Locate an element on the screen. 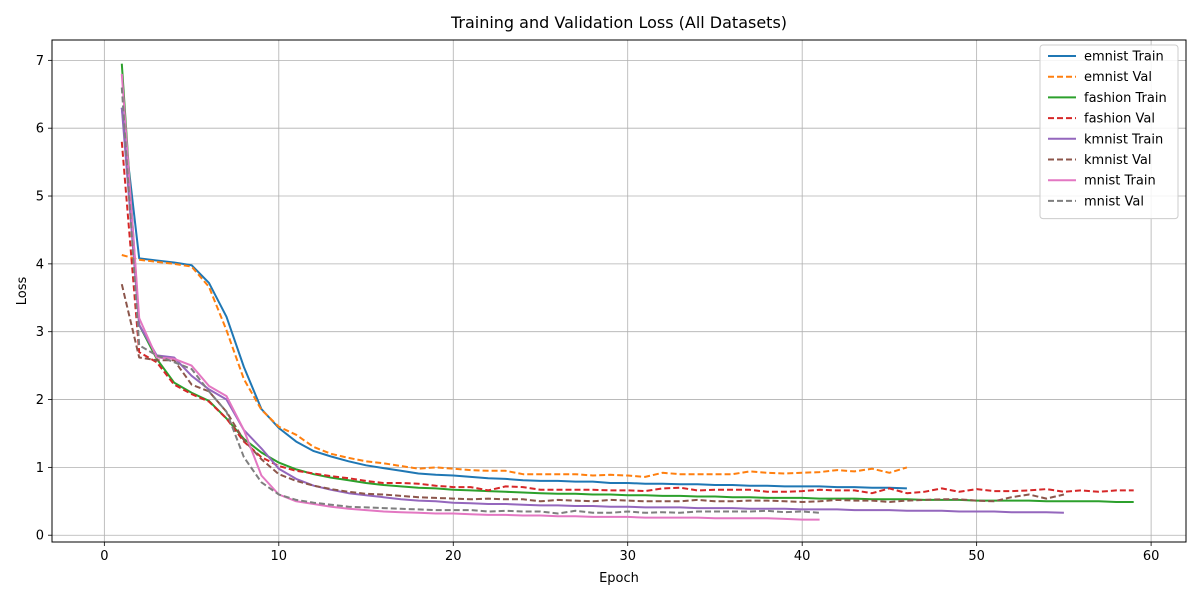 The image size is (1200, 600). x-tick-label: 10 is located at coordinates (279, 556).